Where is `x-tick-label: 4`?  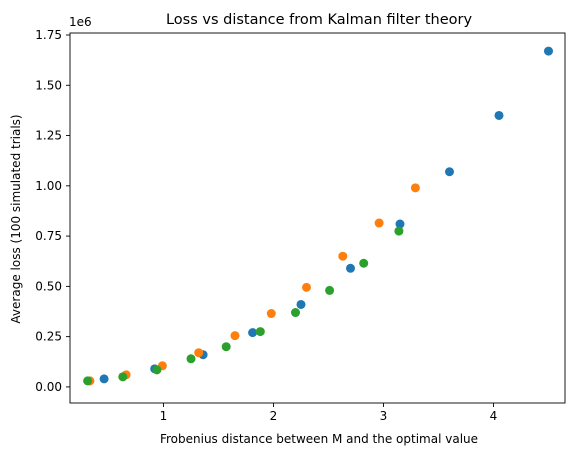 x-tick-label: 4 is located at coordinates (494, 416).